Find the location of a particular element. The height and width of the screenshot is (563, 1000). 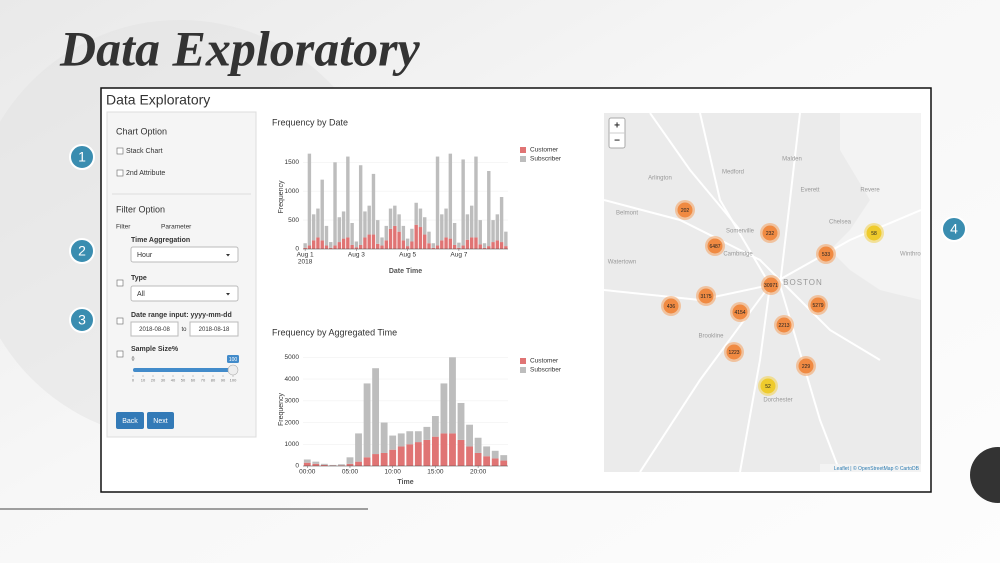

place-label: Medford is located at coordinates (733, 173).